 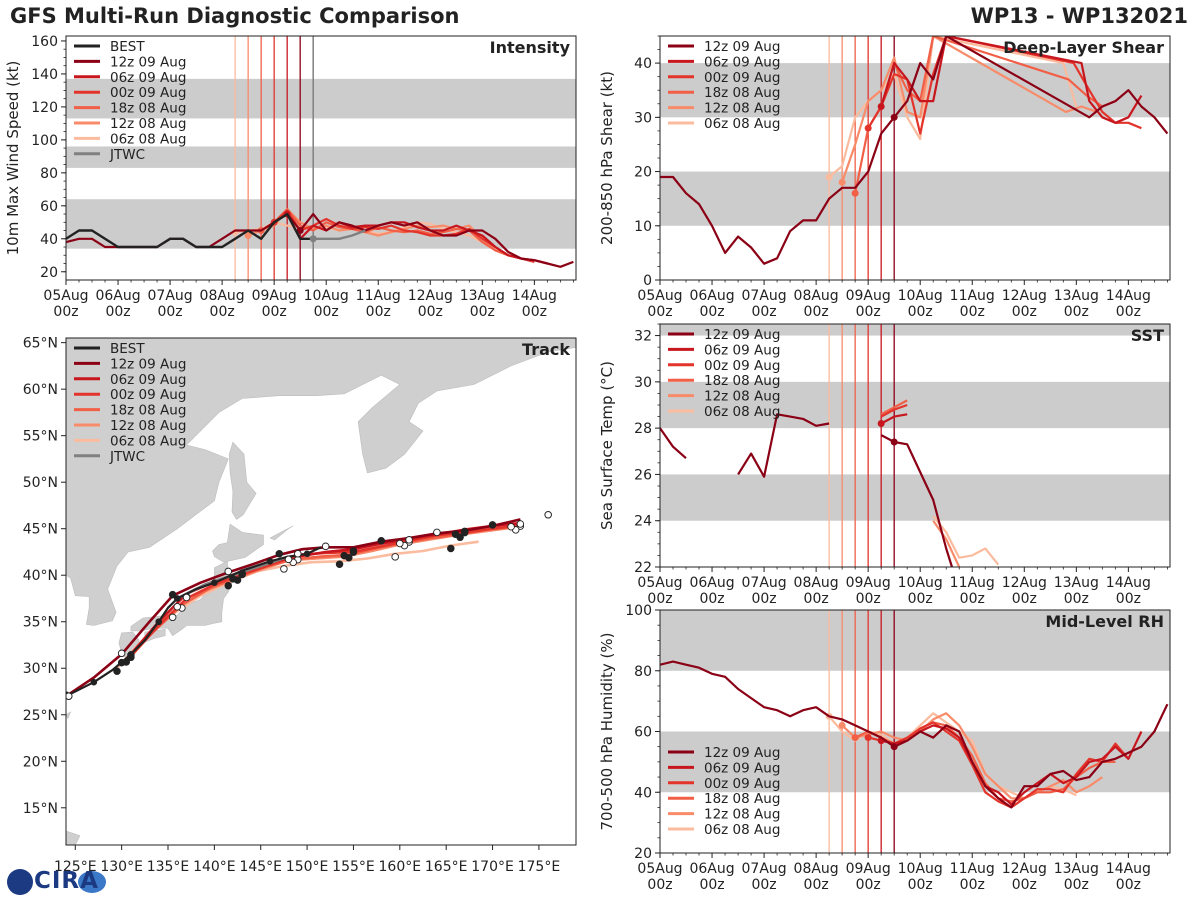 What do you see at coordinates (148, 380) in the screenshot?
I see `track-legend-label: 06z 09 Aug` at bounding box center [148, 380].